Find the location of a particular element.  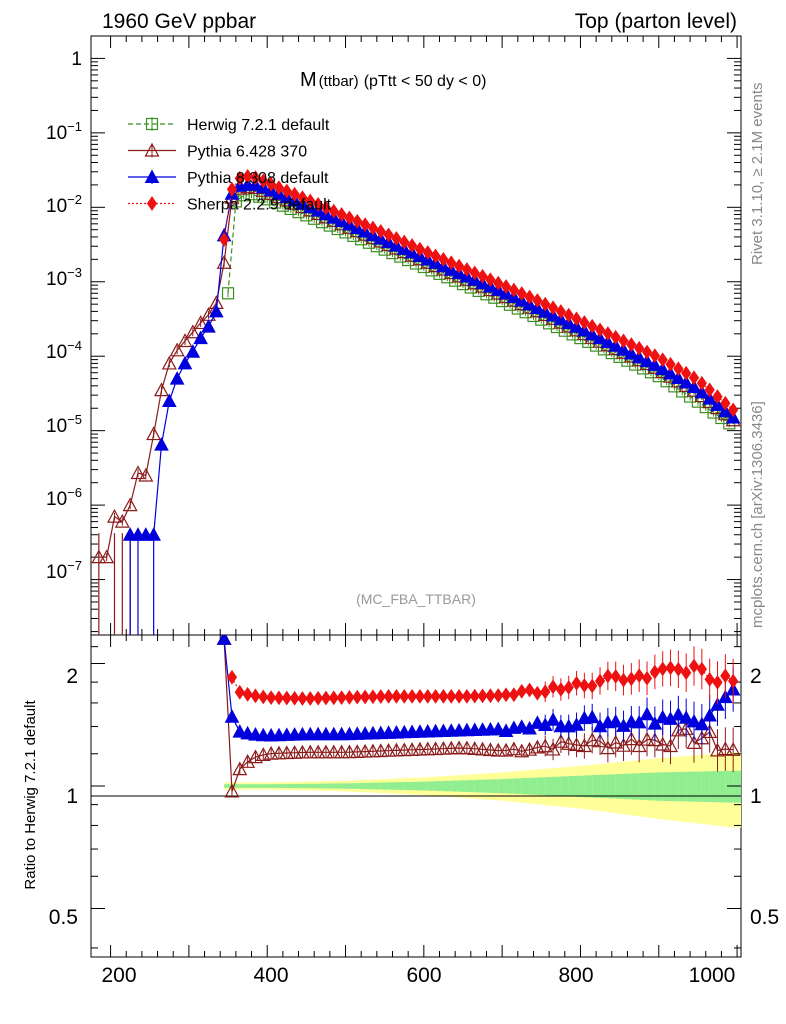

data-point-pythia6 is located at coordinates (130, 504).